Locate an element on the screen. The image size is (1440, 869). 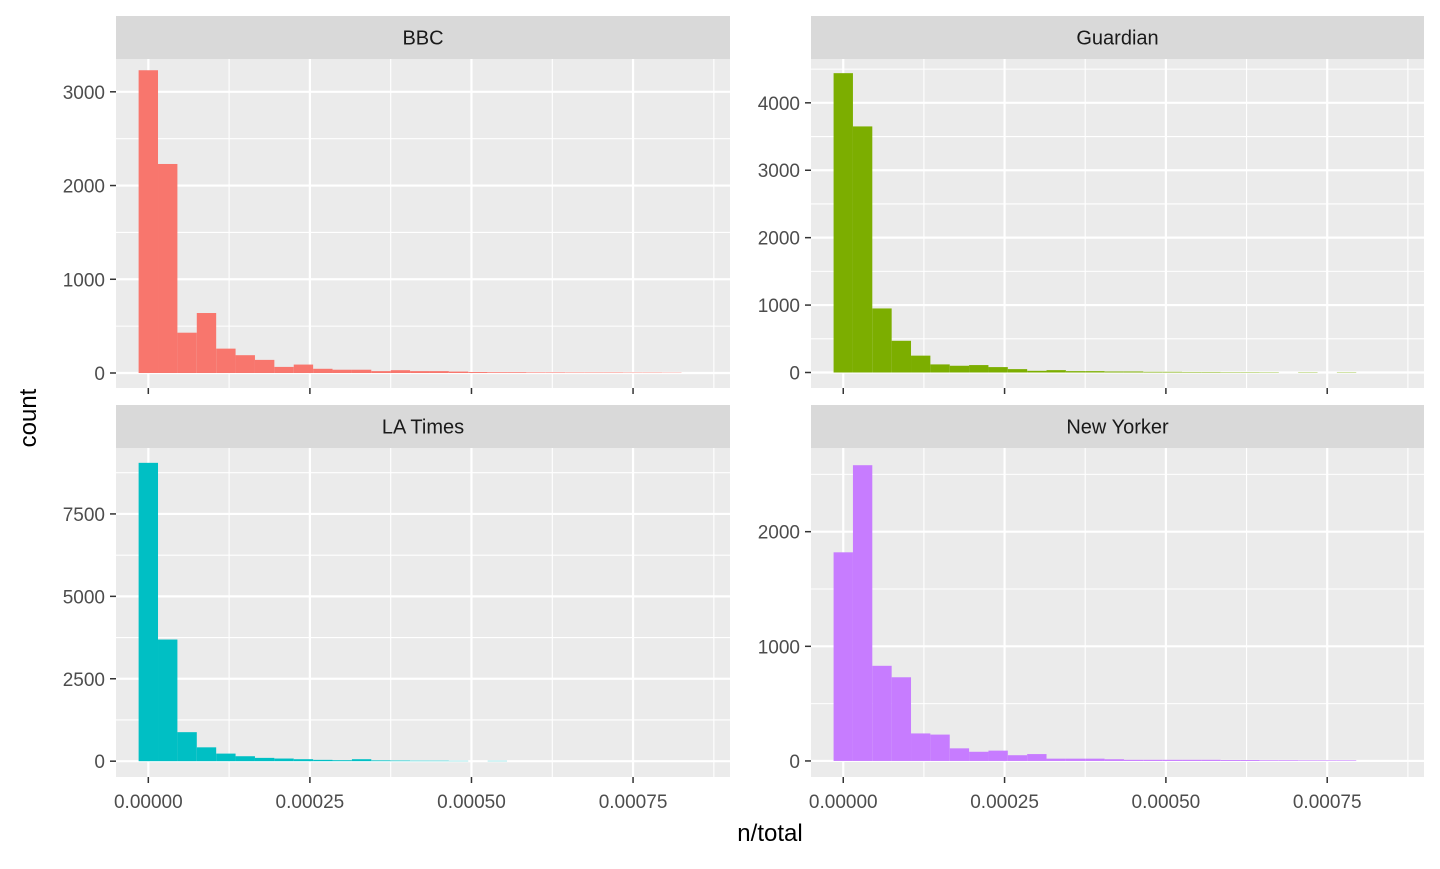
y-tick-label: 2500 is located at coordinates (84, 680).